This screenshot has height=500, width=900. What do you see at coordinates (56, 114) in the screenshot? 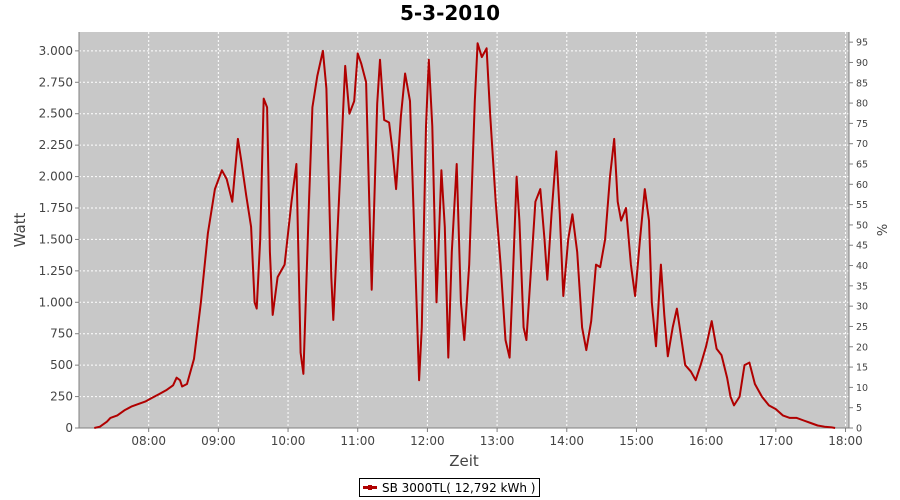
I see `y-tick-label: 2.500` at bounding box center [56, 114].